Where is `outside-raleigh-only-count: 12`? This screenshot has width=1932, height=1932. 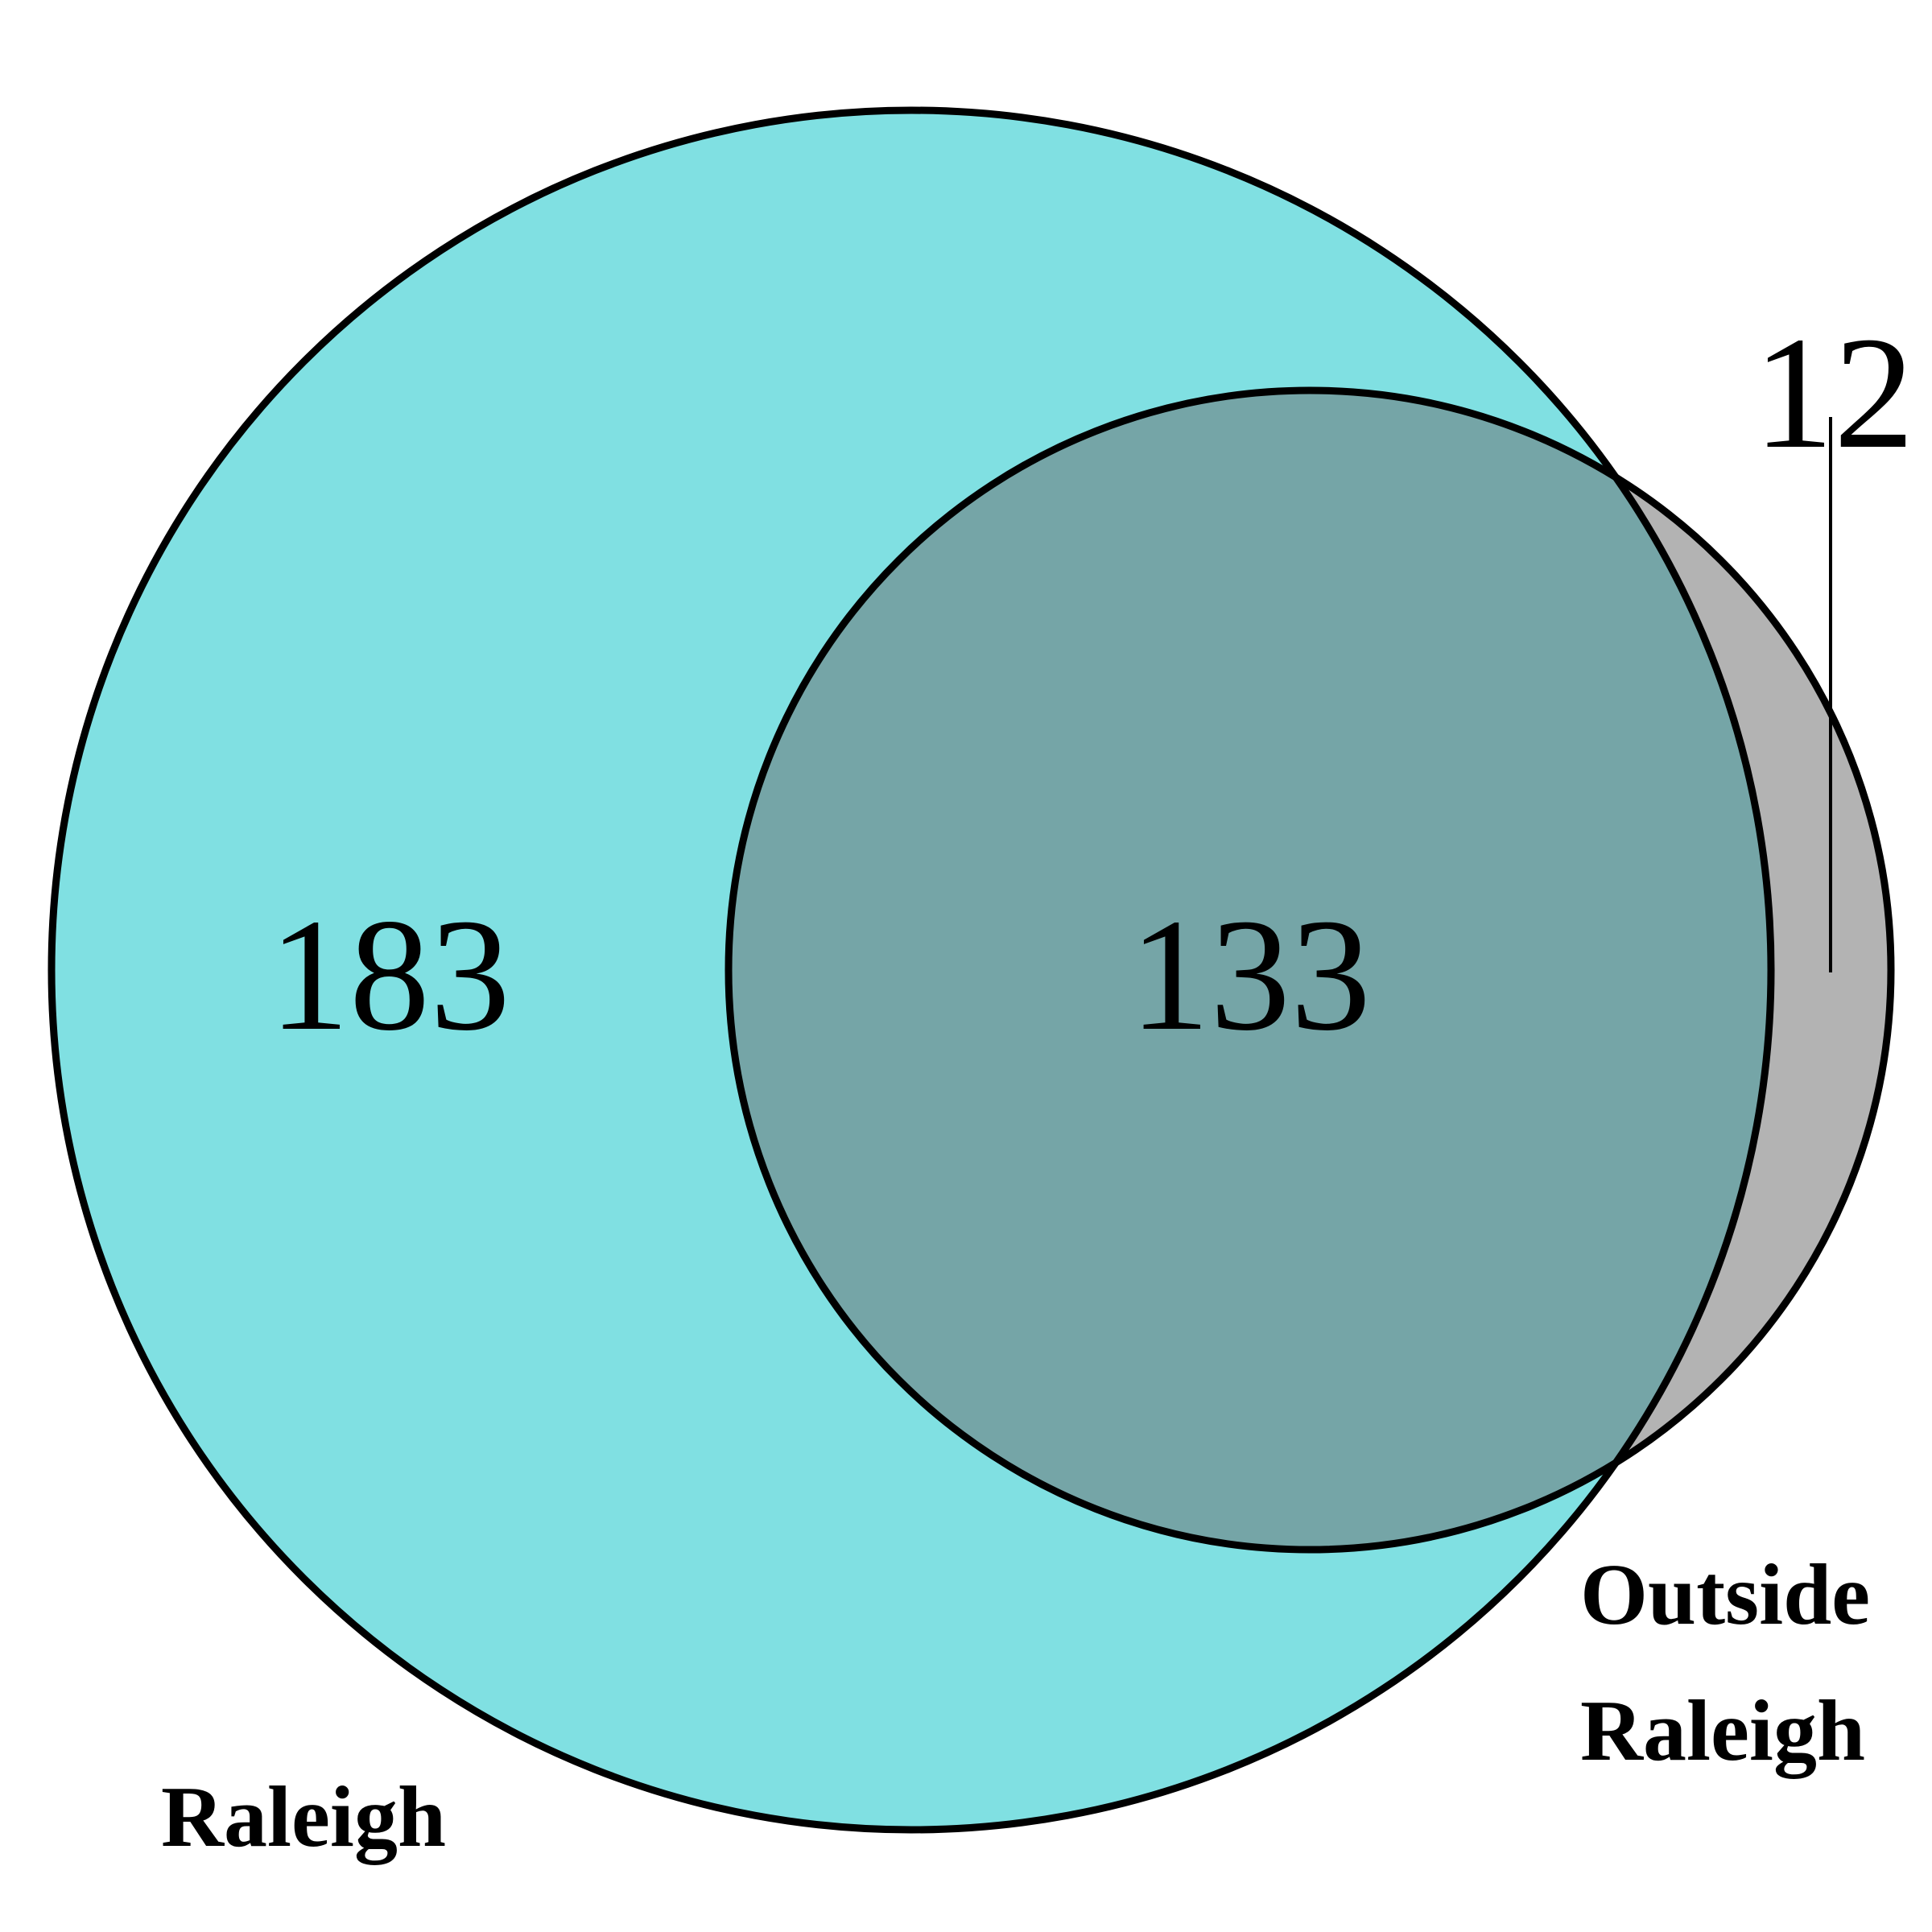 outside-raleigh-only-count: 12 is located at coordinates (1833, 393).